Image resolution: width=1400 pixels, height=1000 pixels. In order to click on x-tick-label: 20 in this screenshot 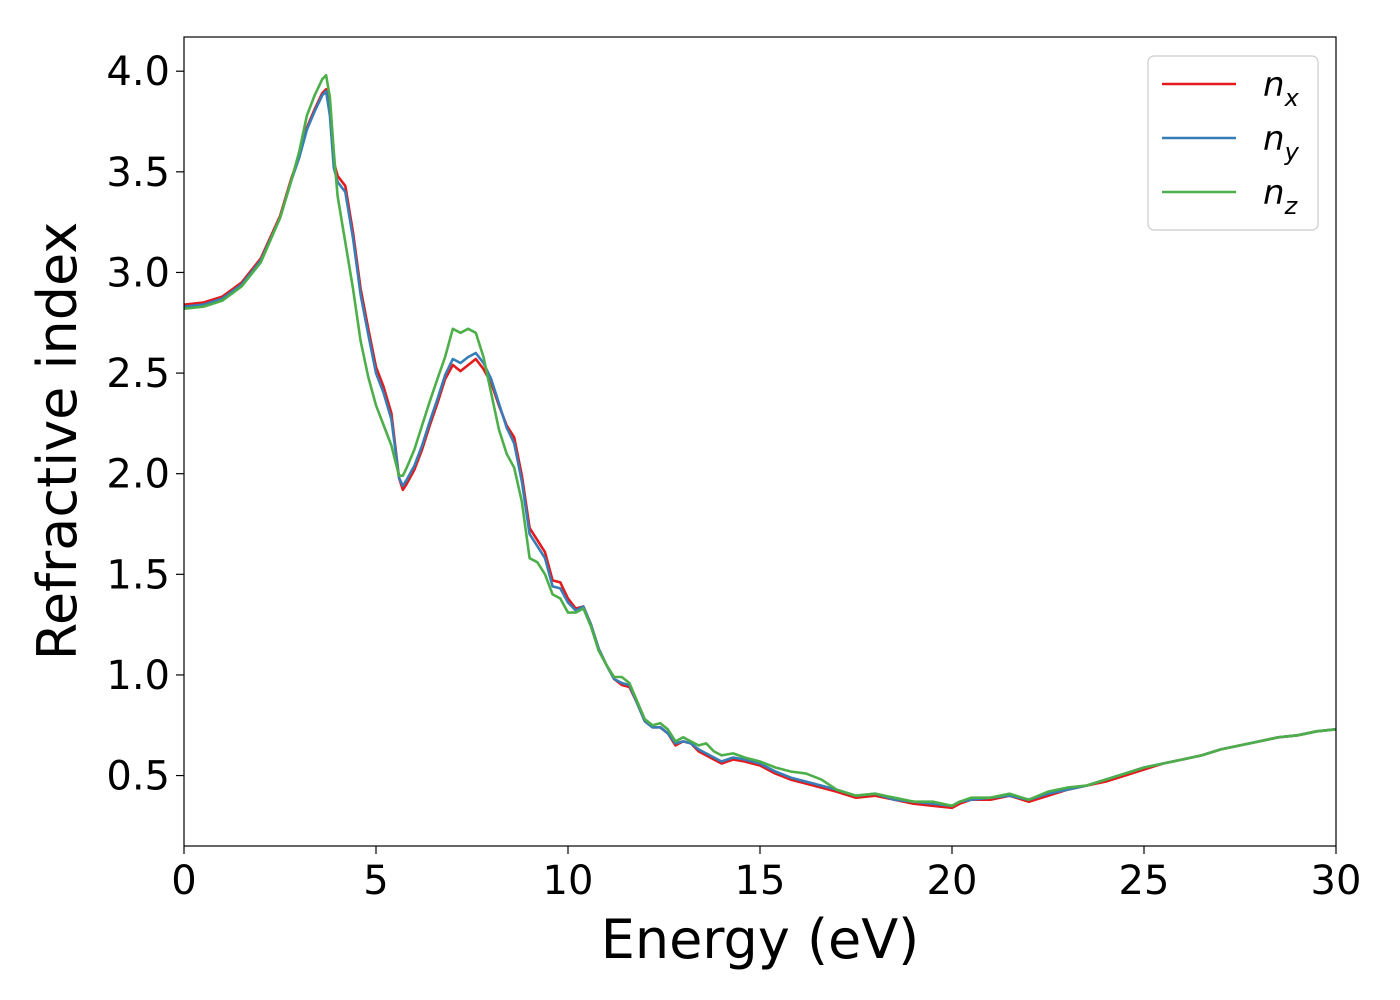, I will do `click(952, 881)`.